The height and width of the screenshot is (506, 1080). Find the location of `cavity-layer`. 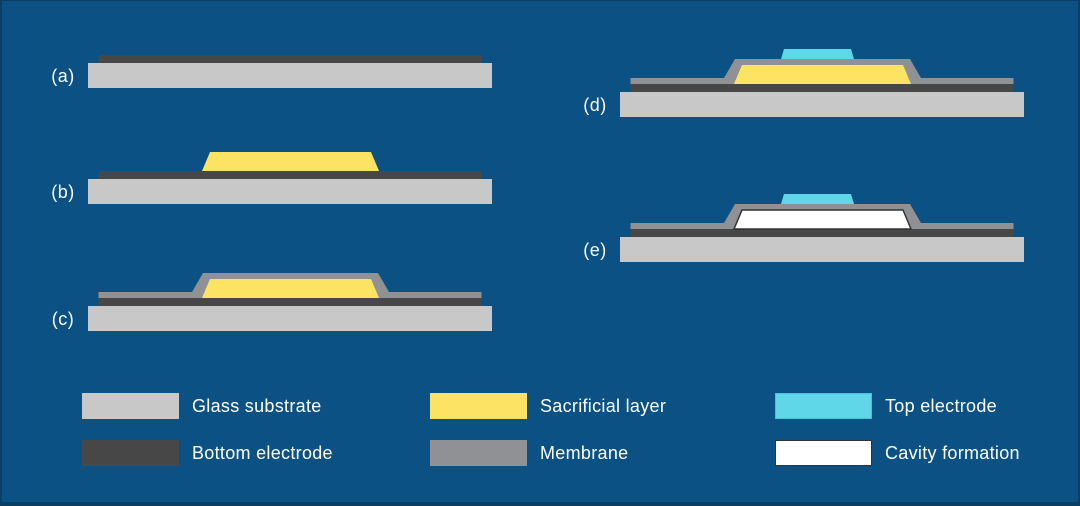

cavity-layer is located at coordinates (822, 219).